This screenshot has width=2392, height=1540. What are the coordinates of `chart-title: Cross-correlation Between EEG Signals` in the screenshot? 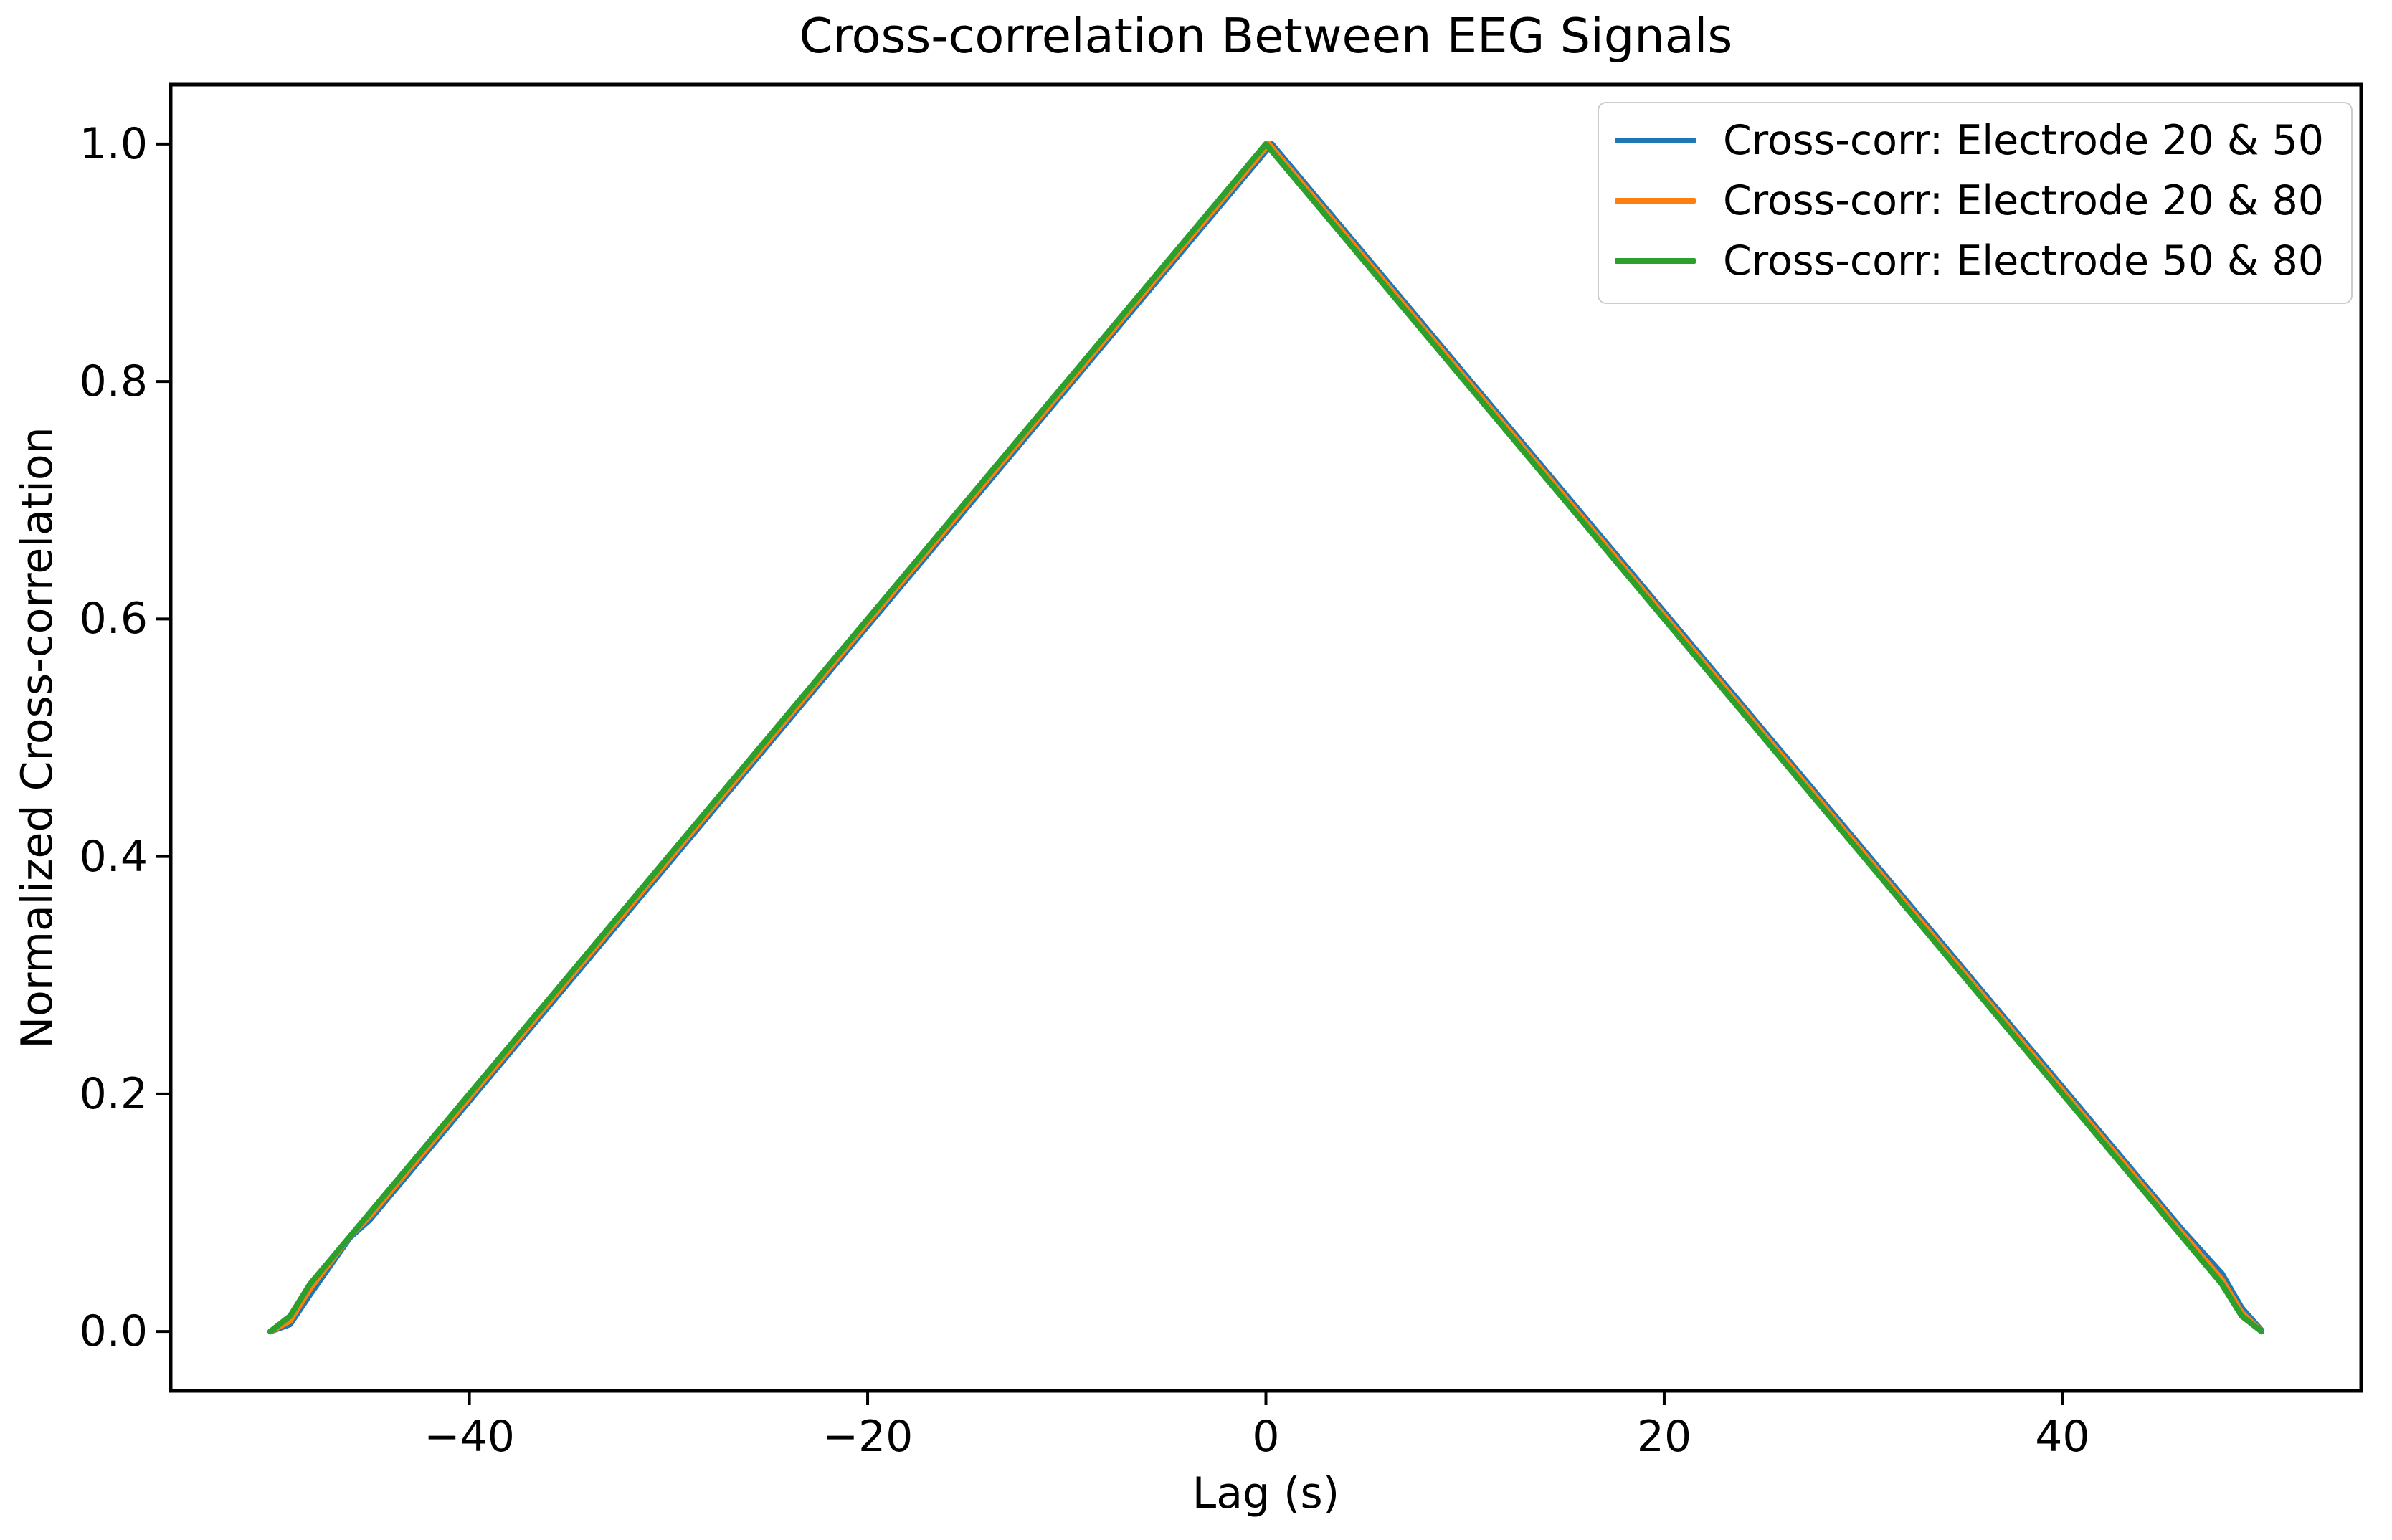 It's located at (1266, 36).